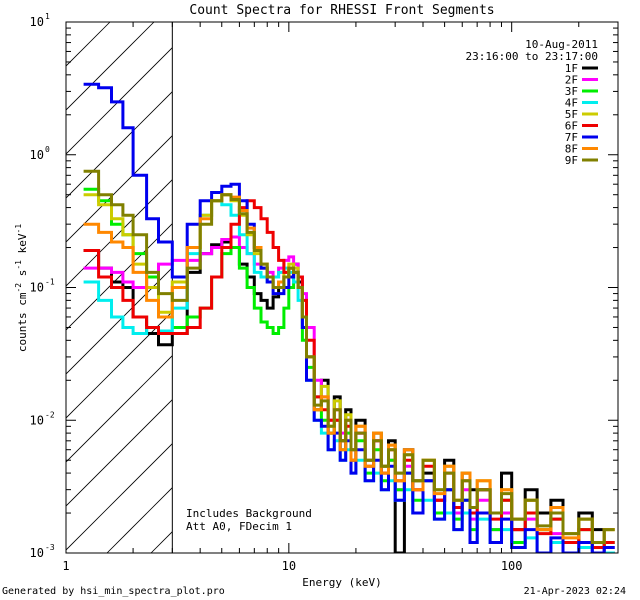  Describe the element at coordinates (571, 103) in the screenshot. I see `legend-label-4F: 4F` at that location.